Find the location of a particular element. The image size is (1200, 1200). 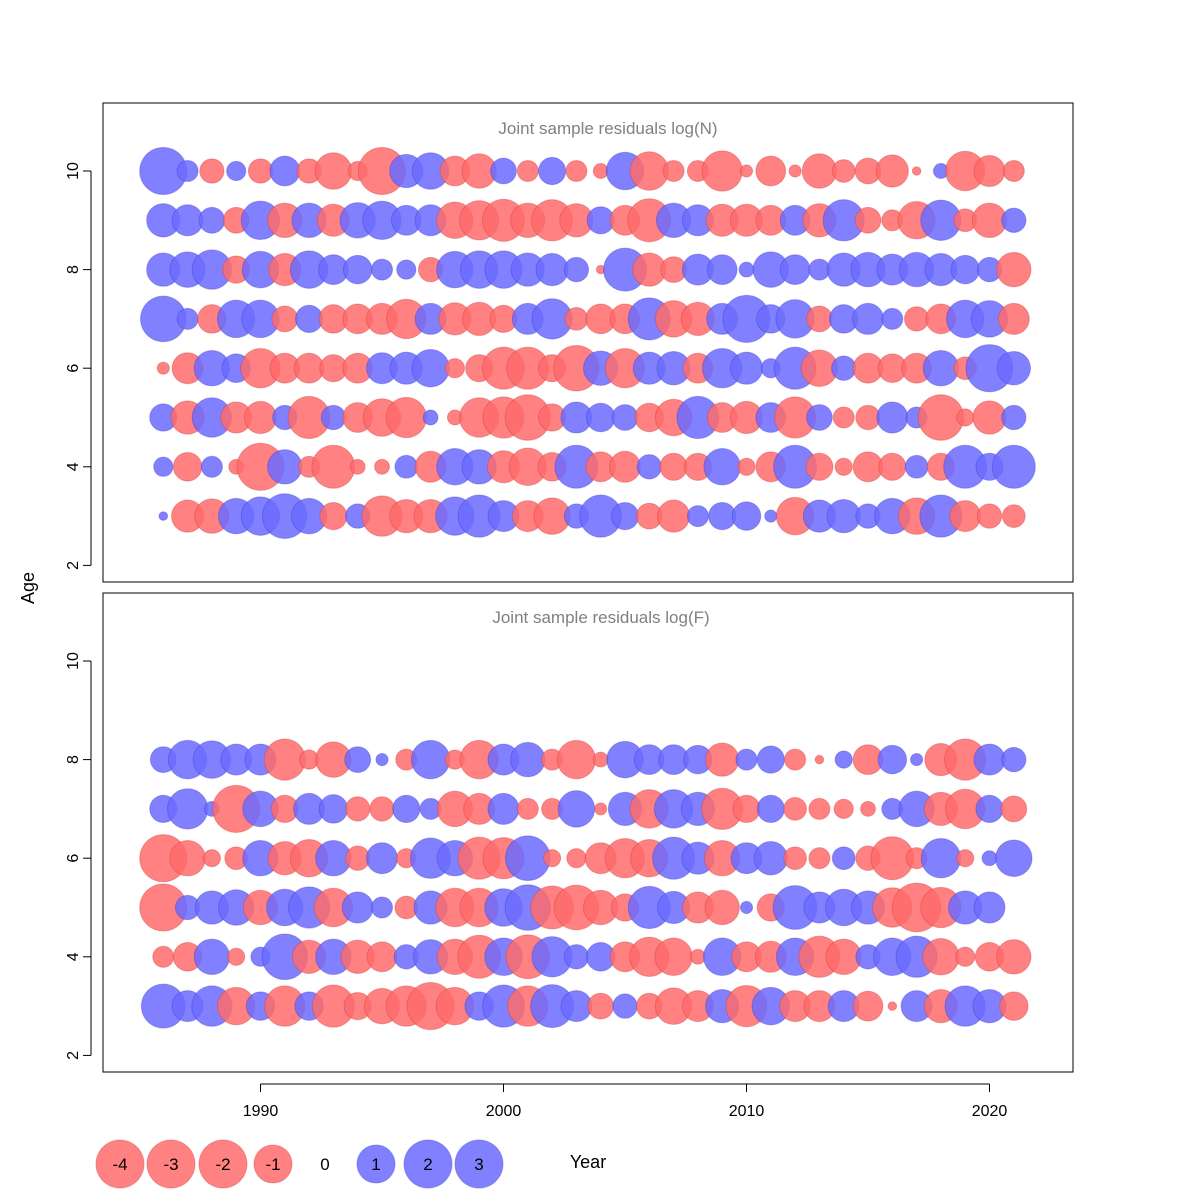

legend-label: 3 is located at coordinates (478, 1164).